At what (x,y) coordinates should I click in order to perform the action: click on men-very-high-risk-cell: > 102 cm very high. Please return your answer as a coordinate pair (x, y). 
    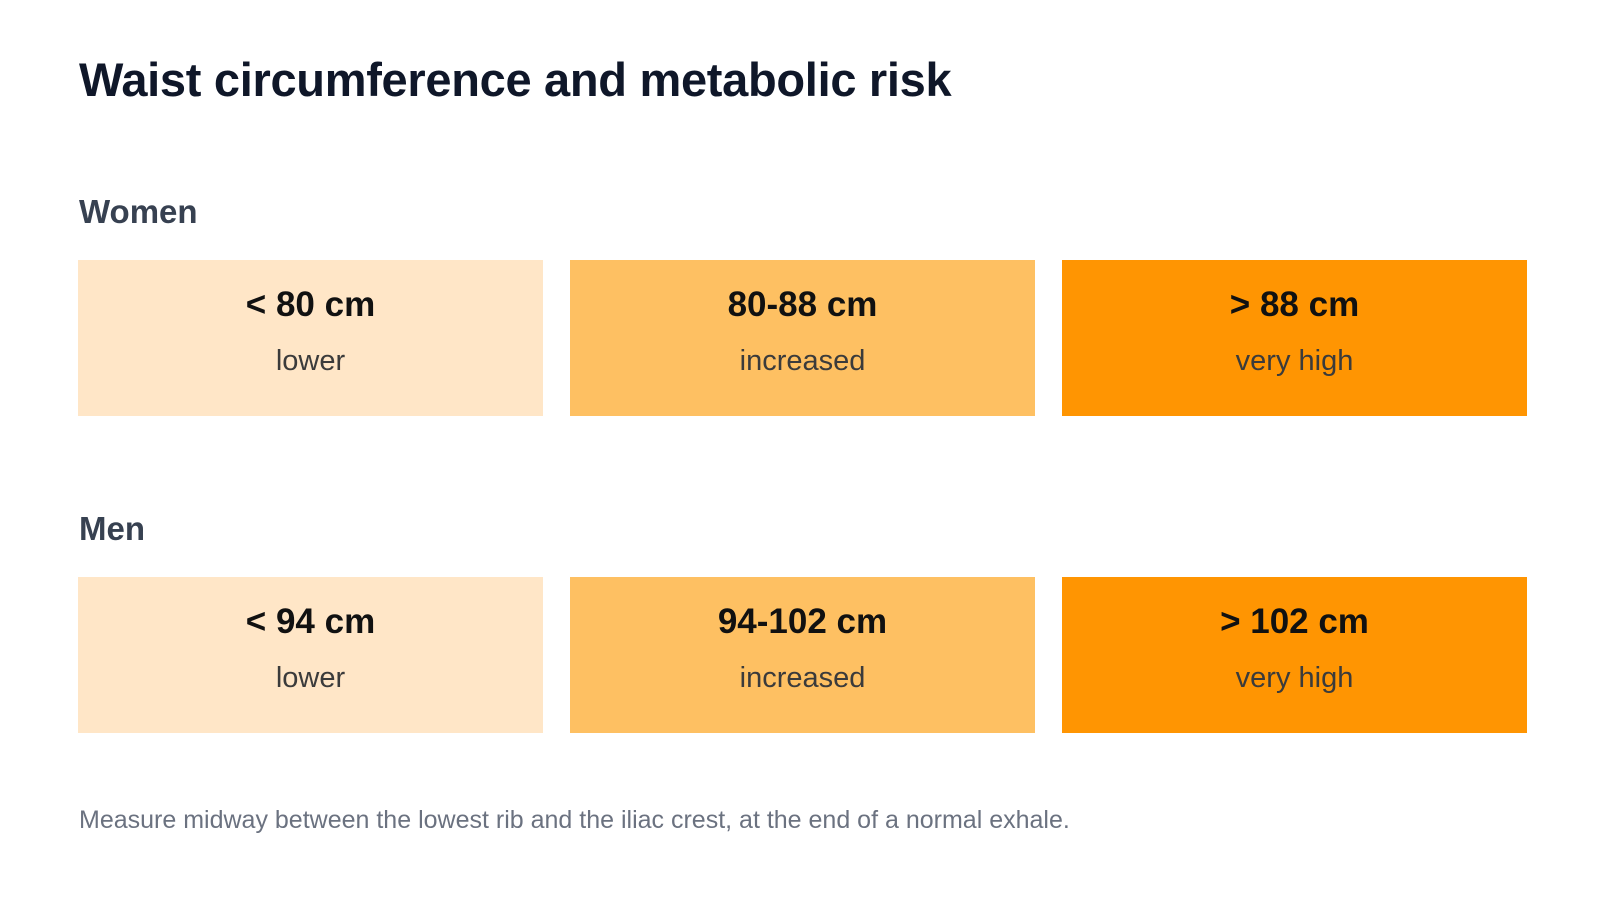
    Looking at the image, I should click on (1294, 655).